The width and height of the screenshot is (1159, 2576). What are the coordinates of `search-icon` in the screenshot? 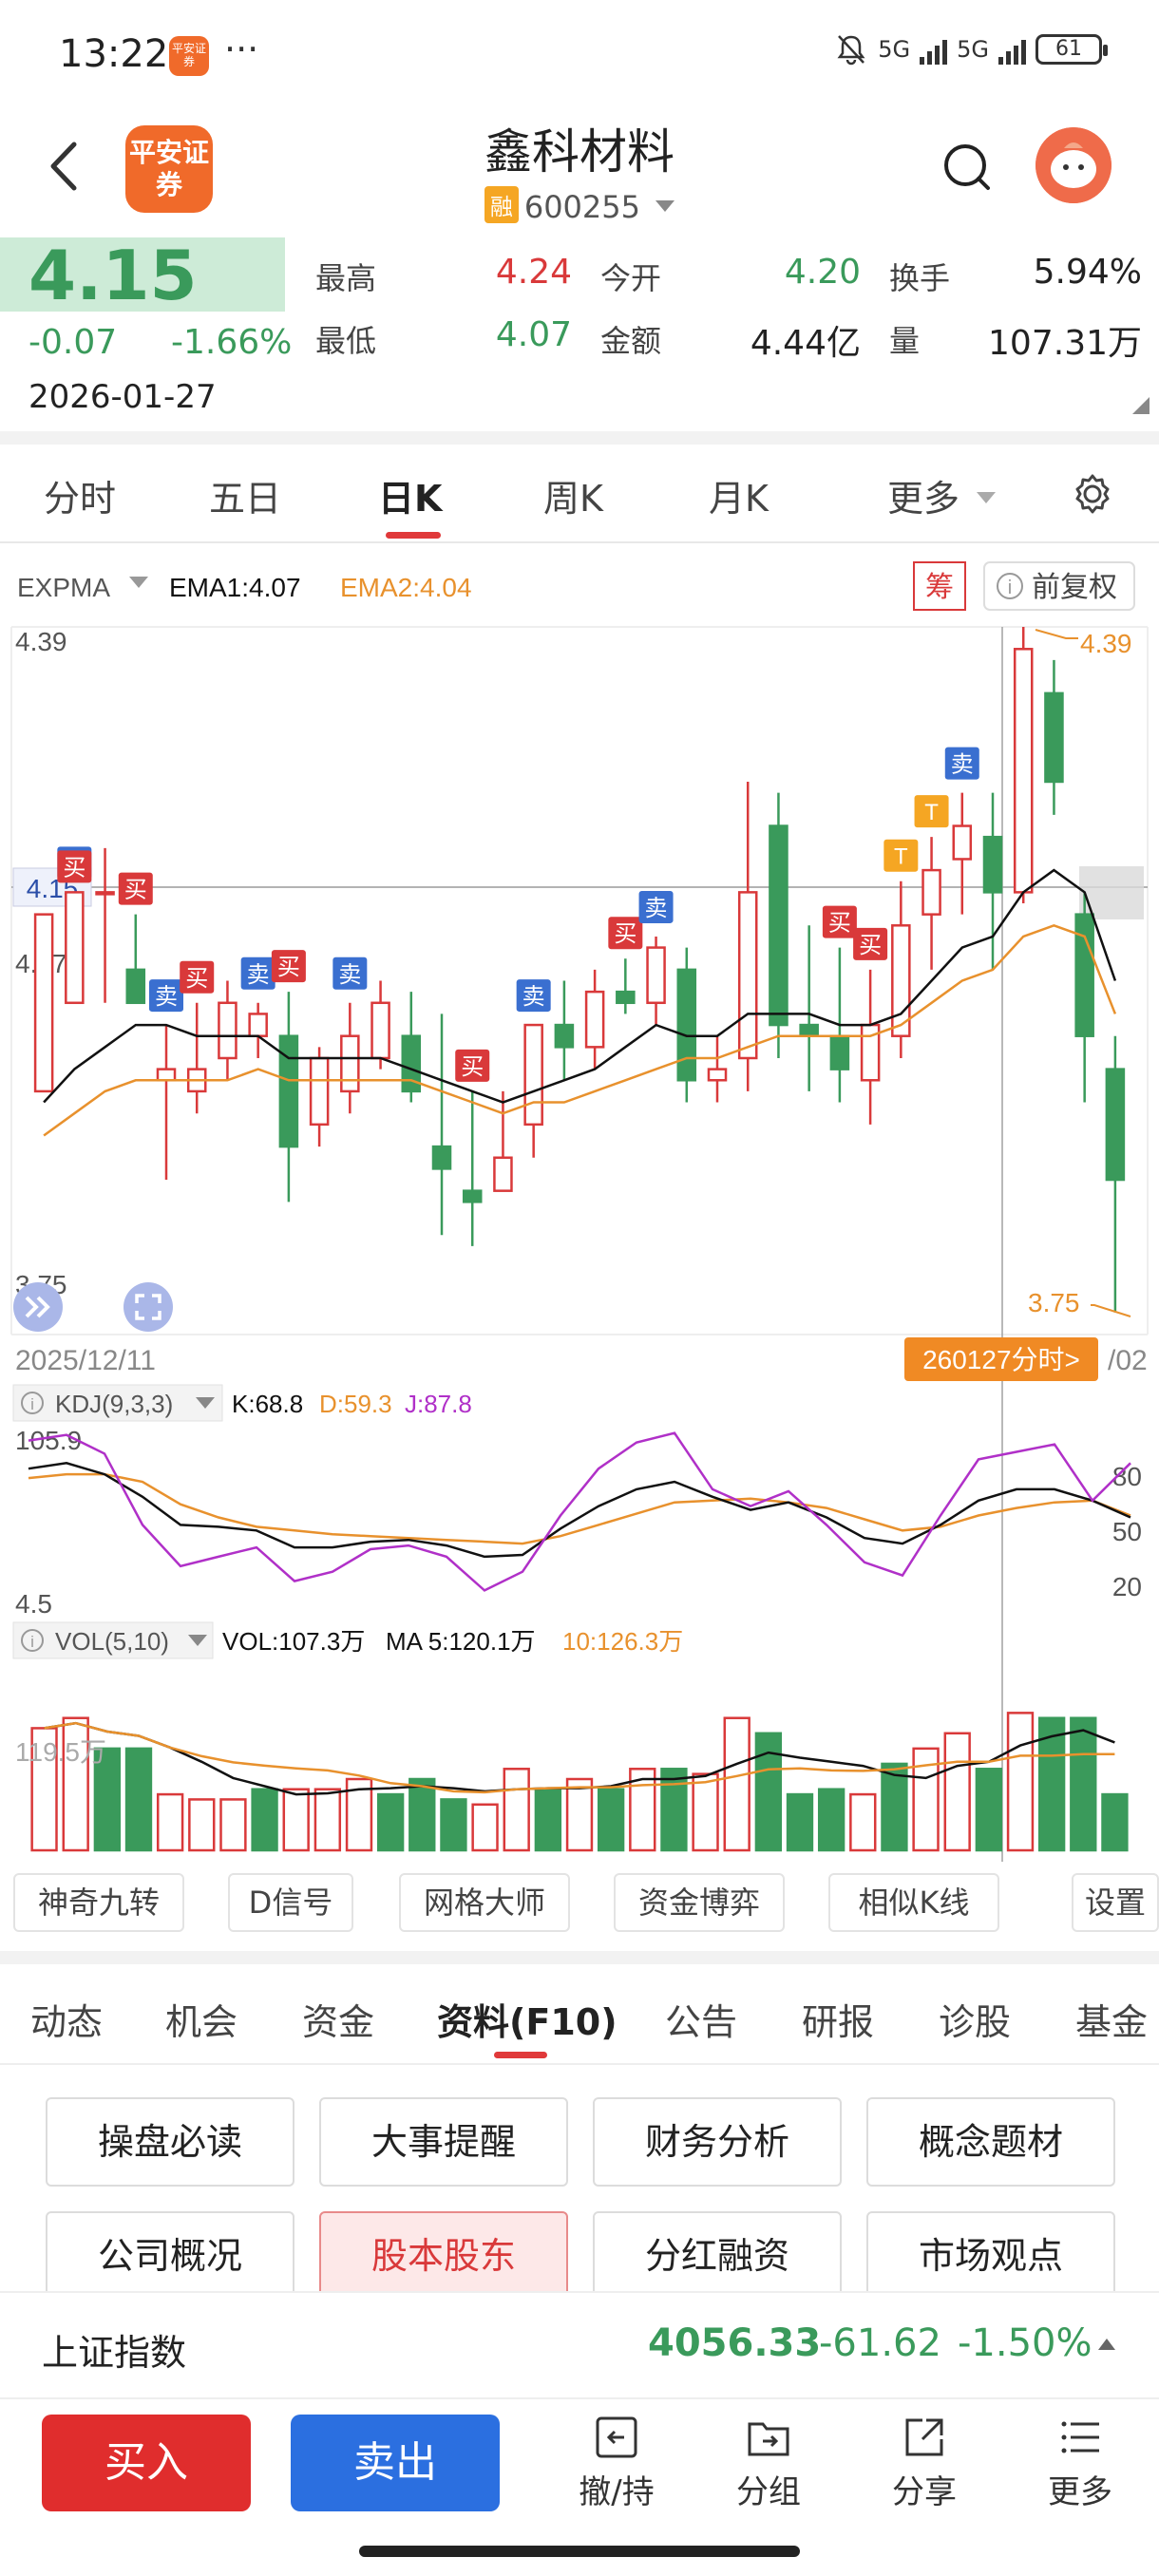 It's located at (967, 167).